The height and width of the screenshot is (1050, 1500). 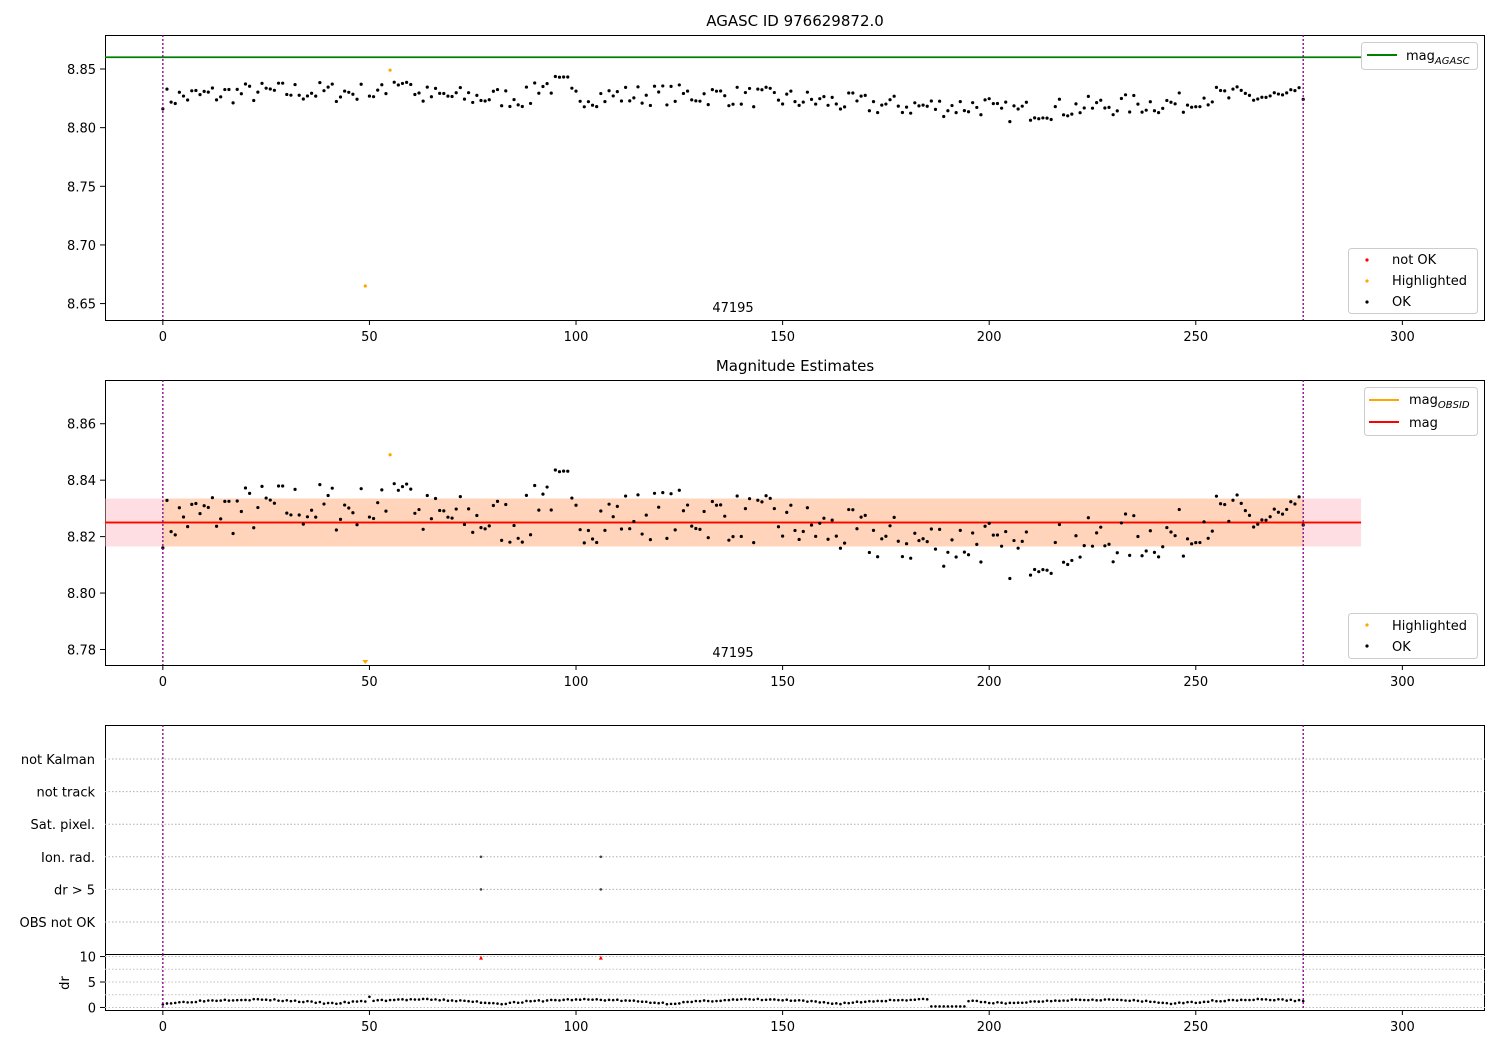 I want to click on x-tick-label: 150, so click(x=782, y=682).